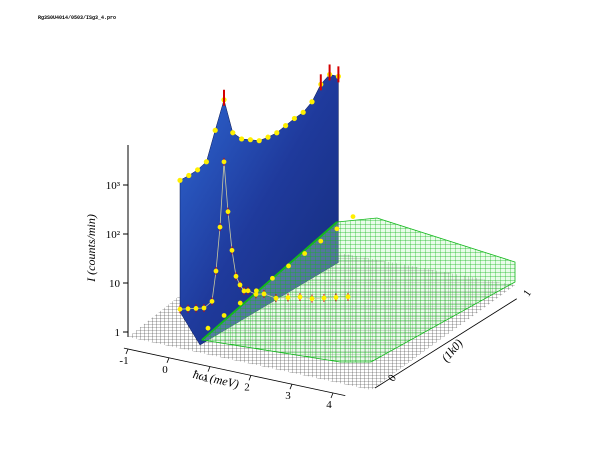 The height and width of the screenshot is (457, 591). What do you see at coordinates (216, 379) in the screenshot?
I see `energy-axis-label: ħω (meV)` at bounding box center [216, 379].